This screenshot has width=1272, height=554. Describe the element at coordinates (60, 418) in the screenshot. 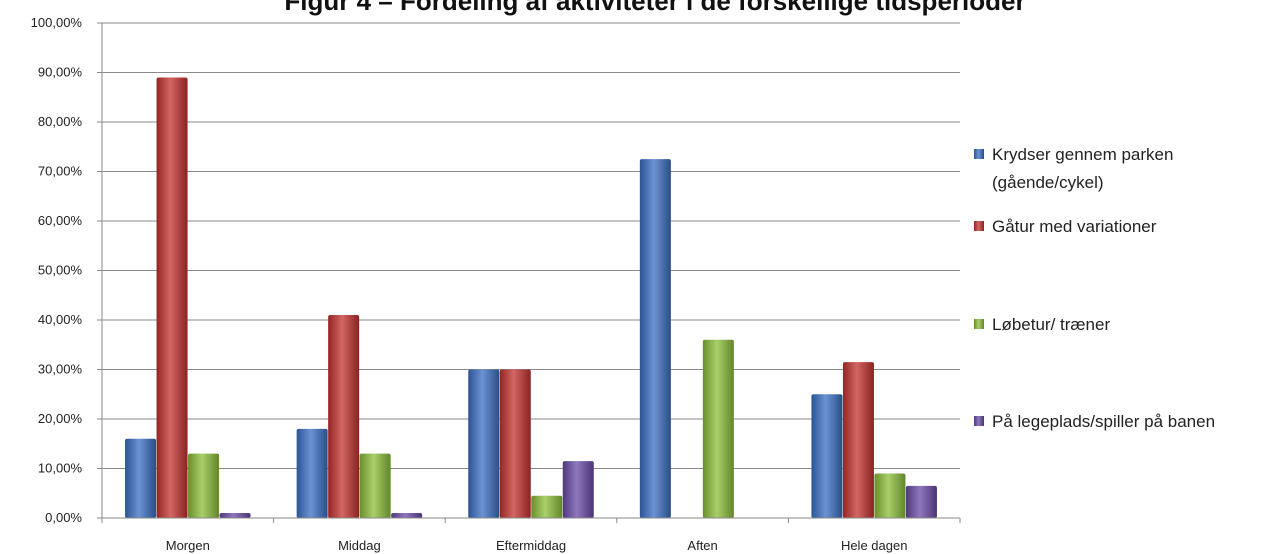

I see `y-tick-label: 20,00%` at that location.